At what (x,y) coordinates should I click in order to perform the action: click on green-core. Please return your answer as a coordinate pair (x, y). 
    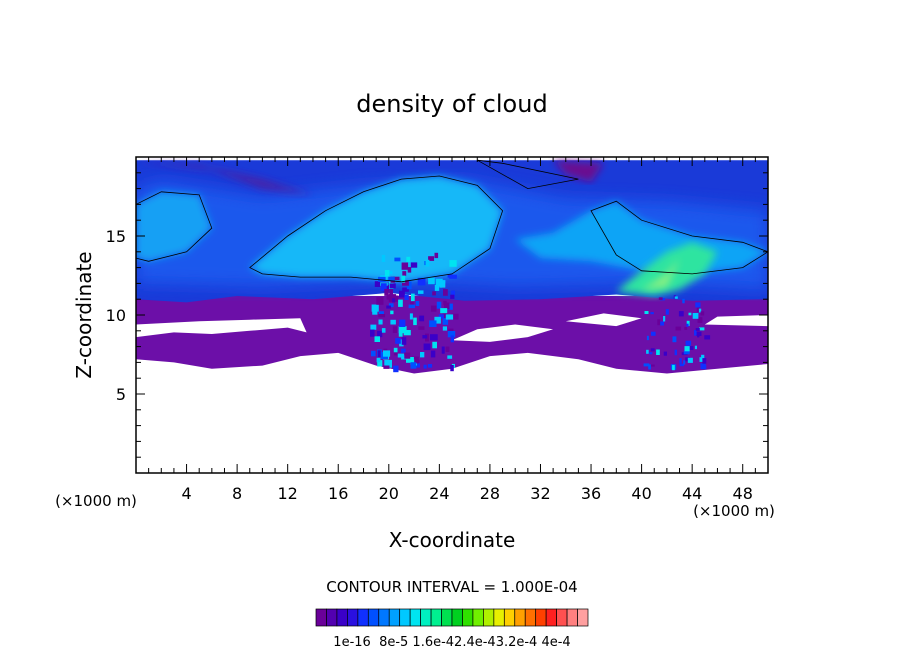
    Looking at the image, I should click on (667, 269).